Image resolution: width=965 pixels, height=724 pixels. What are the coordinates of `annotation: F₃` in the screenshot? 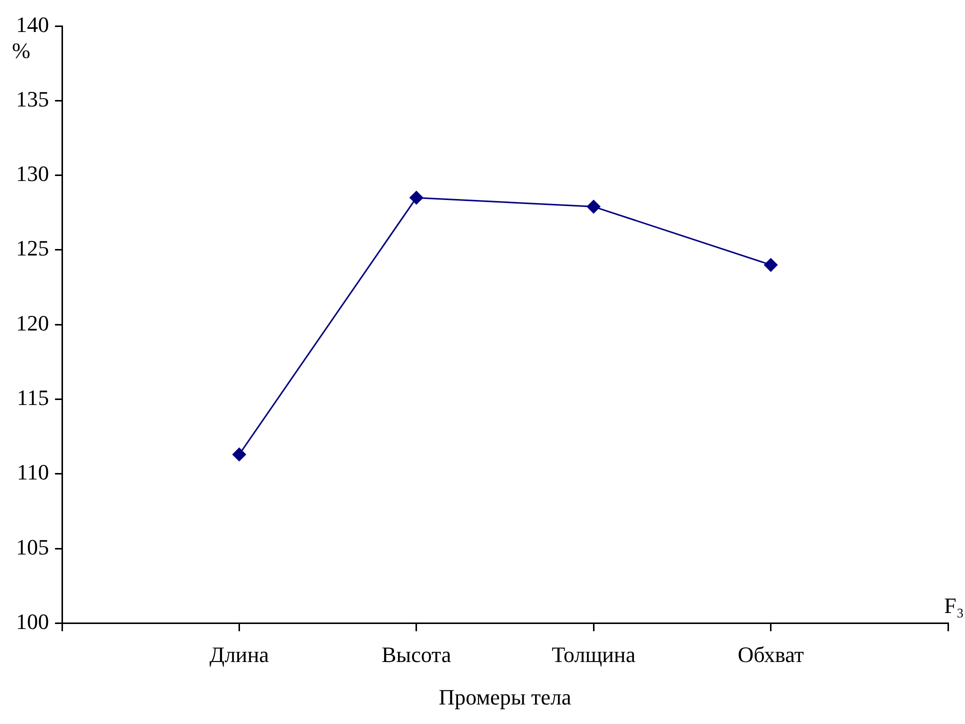 It's located at (954, 605).